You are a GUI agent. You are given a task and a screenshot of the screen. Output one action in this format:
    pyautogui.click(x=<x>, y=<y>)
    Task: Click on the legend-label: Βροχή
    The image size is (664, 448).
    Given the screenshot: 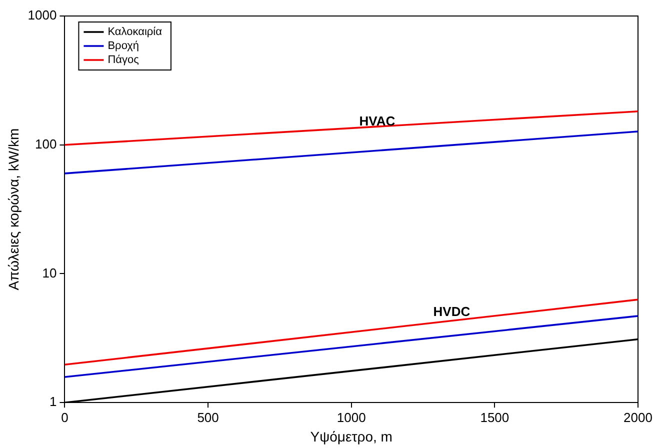 What is the action you would take?
    pyautogui.click(x=124, y=46)
    